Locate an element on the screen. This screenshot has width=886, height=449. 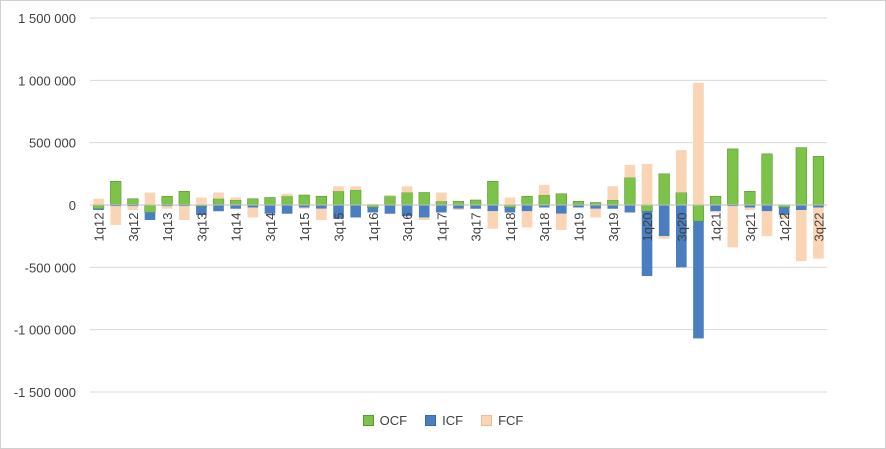
legend-item-fcf: FCF is located at coordinates (502, 420).